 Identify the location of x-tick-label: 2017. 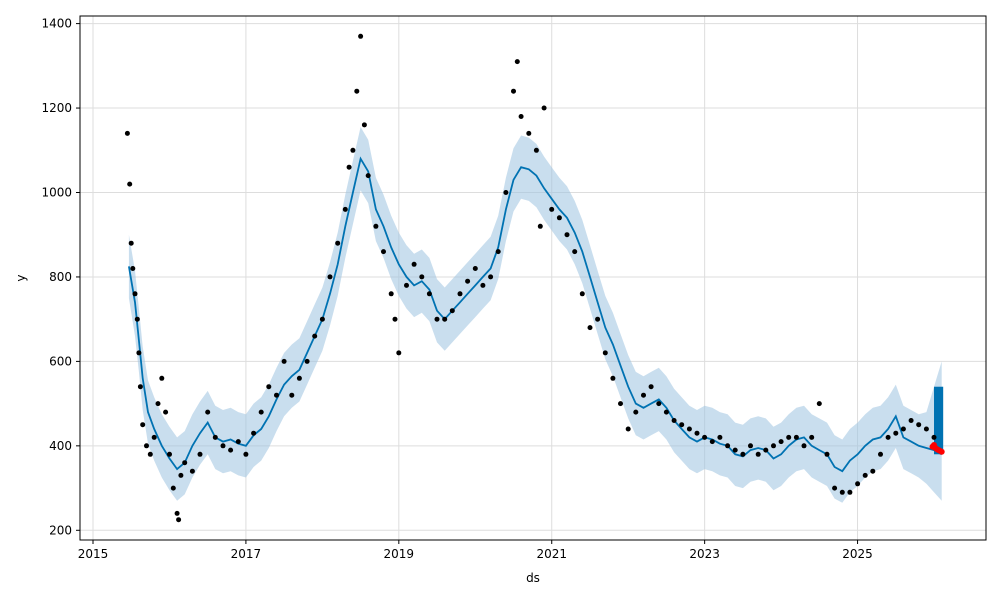
(246, 554).